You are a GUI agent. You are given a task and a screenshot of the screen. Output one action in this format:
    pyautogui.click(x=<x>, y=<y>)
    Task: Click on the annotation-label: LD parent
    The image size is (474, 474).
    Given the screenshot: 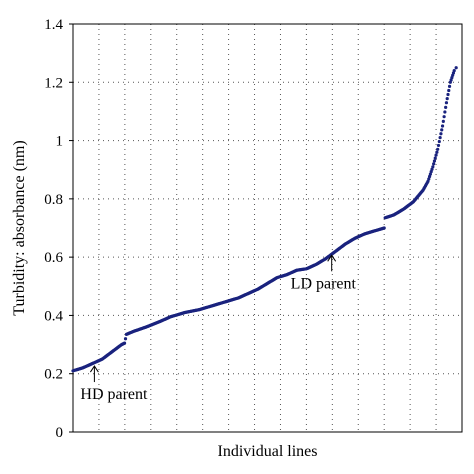 What is the action you would take?
    pyautogui.click(x=324, y=283)
    